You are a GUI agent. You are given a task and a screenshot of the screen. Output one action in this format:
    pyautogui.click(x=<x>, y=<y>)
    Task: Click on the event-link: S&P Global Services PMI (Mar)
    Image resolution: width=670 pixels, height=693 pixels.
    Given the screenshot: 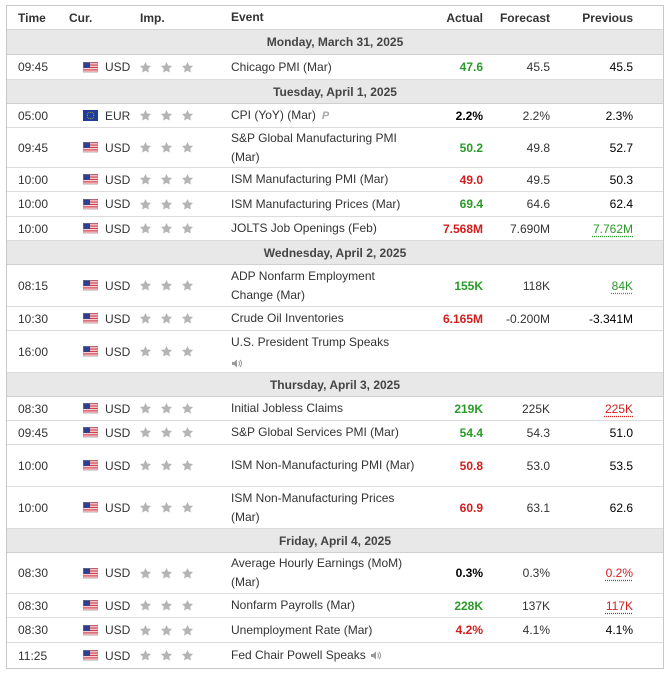 What is the action you would take?
    pyautogui.click(x=315, y=432)
    